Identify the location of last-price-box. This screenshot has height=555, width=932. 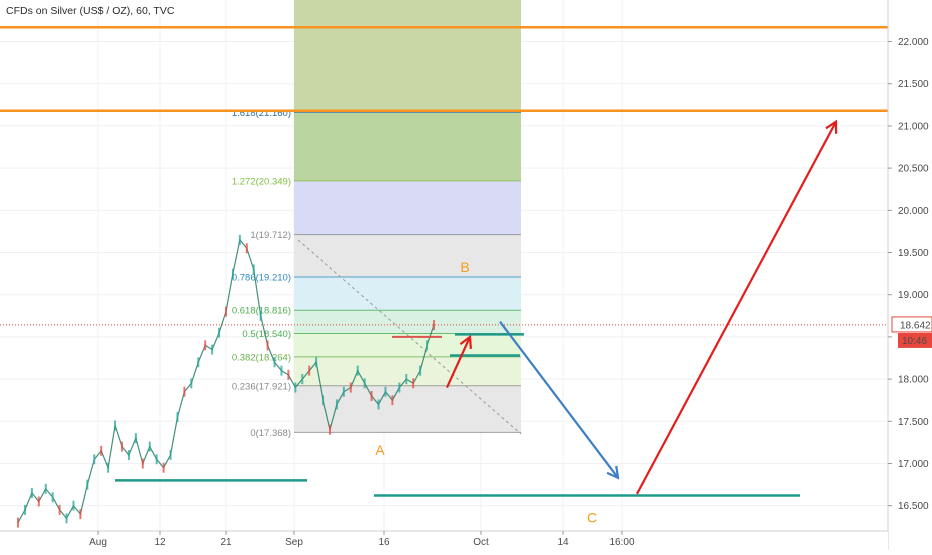
(911, 324).